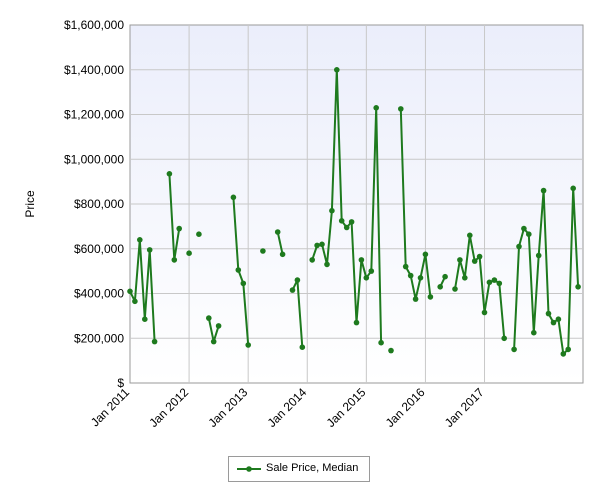 This screenshot has height=500, width=600. Describe the element at coordinates (30, 204) in the screenshot. I see `y-axis-title: Price` at that location.